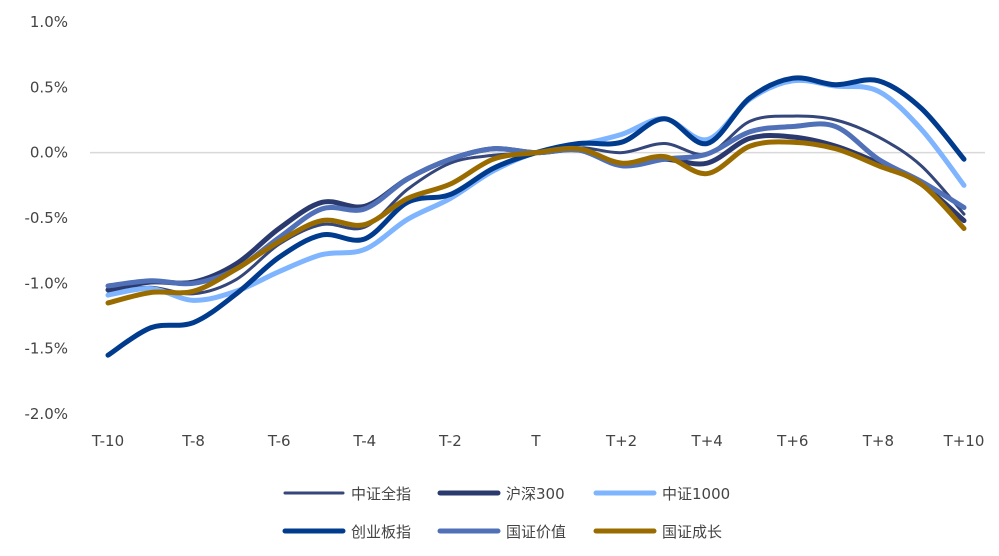  Describe the element at coordinates (621, 441) in the screenshot. I see `x-tick-label: T+2` at that location.